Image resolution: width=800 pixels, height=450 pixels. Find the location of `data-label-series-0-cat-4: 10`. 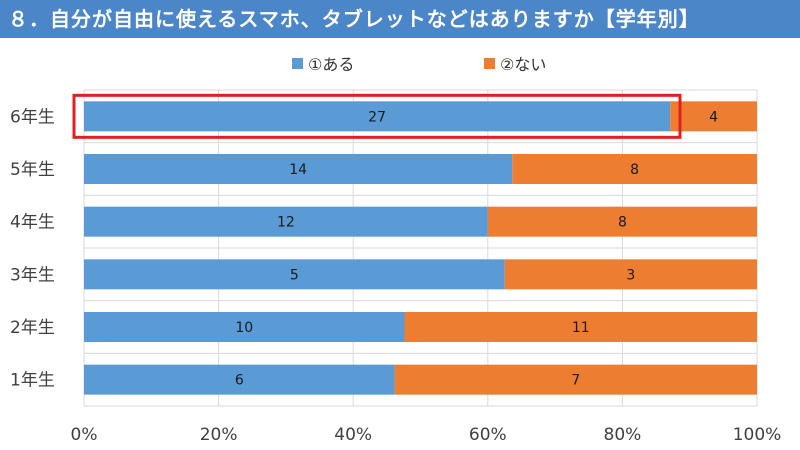

data-label-series-0-cat-4: 10 is located at coordinates (244, 328).